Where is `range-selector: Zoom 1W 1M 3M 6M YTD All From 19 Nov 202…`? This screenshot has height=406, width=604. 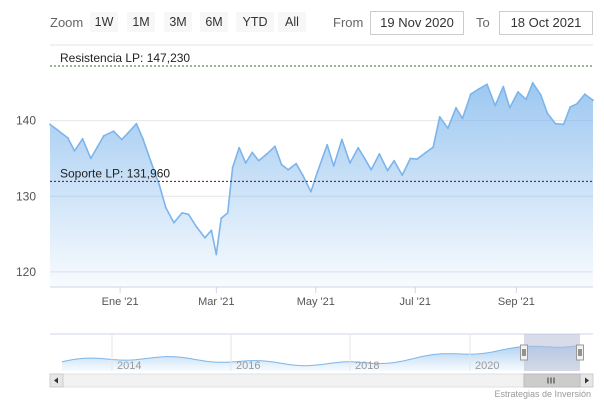
range-selector: Zoom 1W 1M 3M 6M YTD All From 19 Nov 202… is located at coordinates (302, 22).